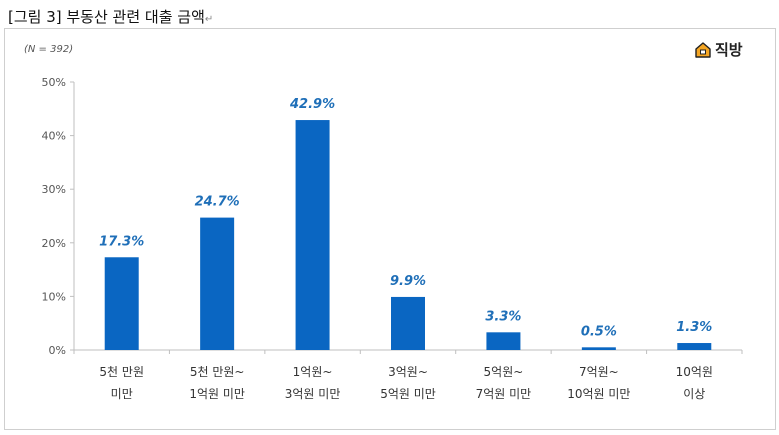 Image resolution: width=779 pixels, height=435 pixels. Describe the element at coordinates (703, 49) in the screenshot. I see `house-logo-icon` at that location.